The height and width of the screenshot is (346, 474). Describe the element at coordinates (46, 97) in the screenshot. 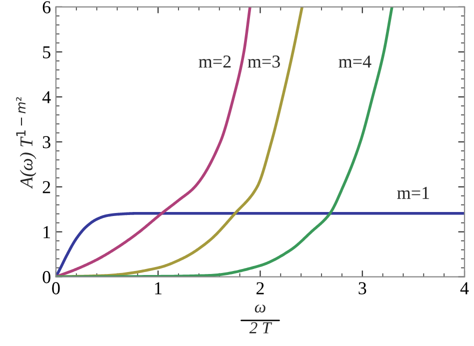

I see `y-tick-label: 4` at that location.